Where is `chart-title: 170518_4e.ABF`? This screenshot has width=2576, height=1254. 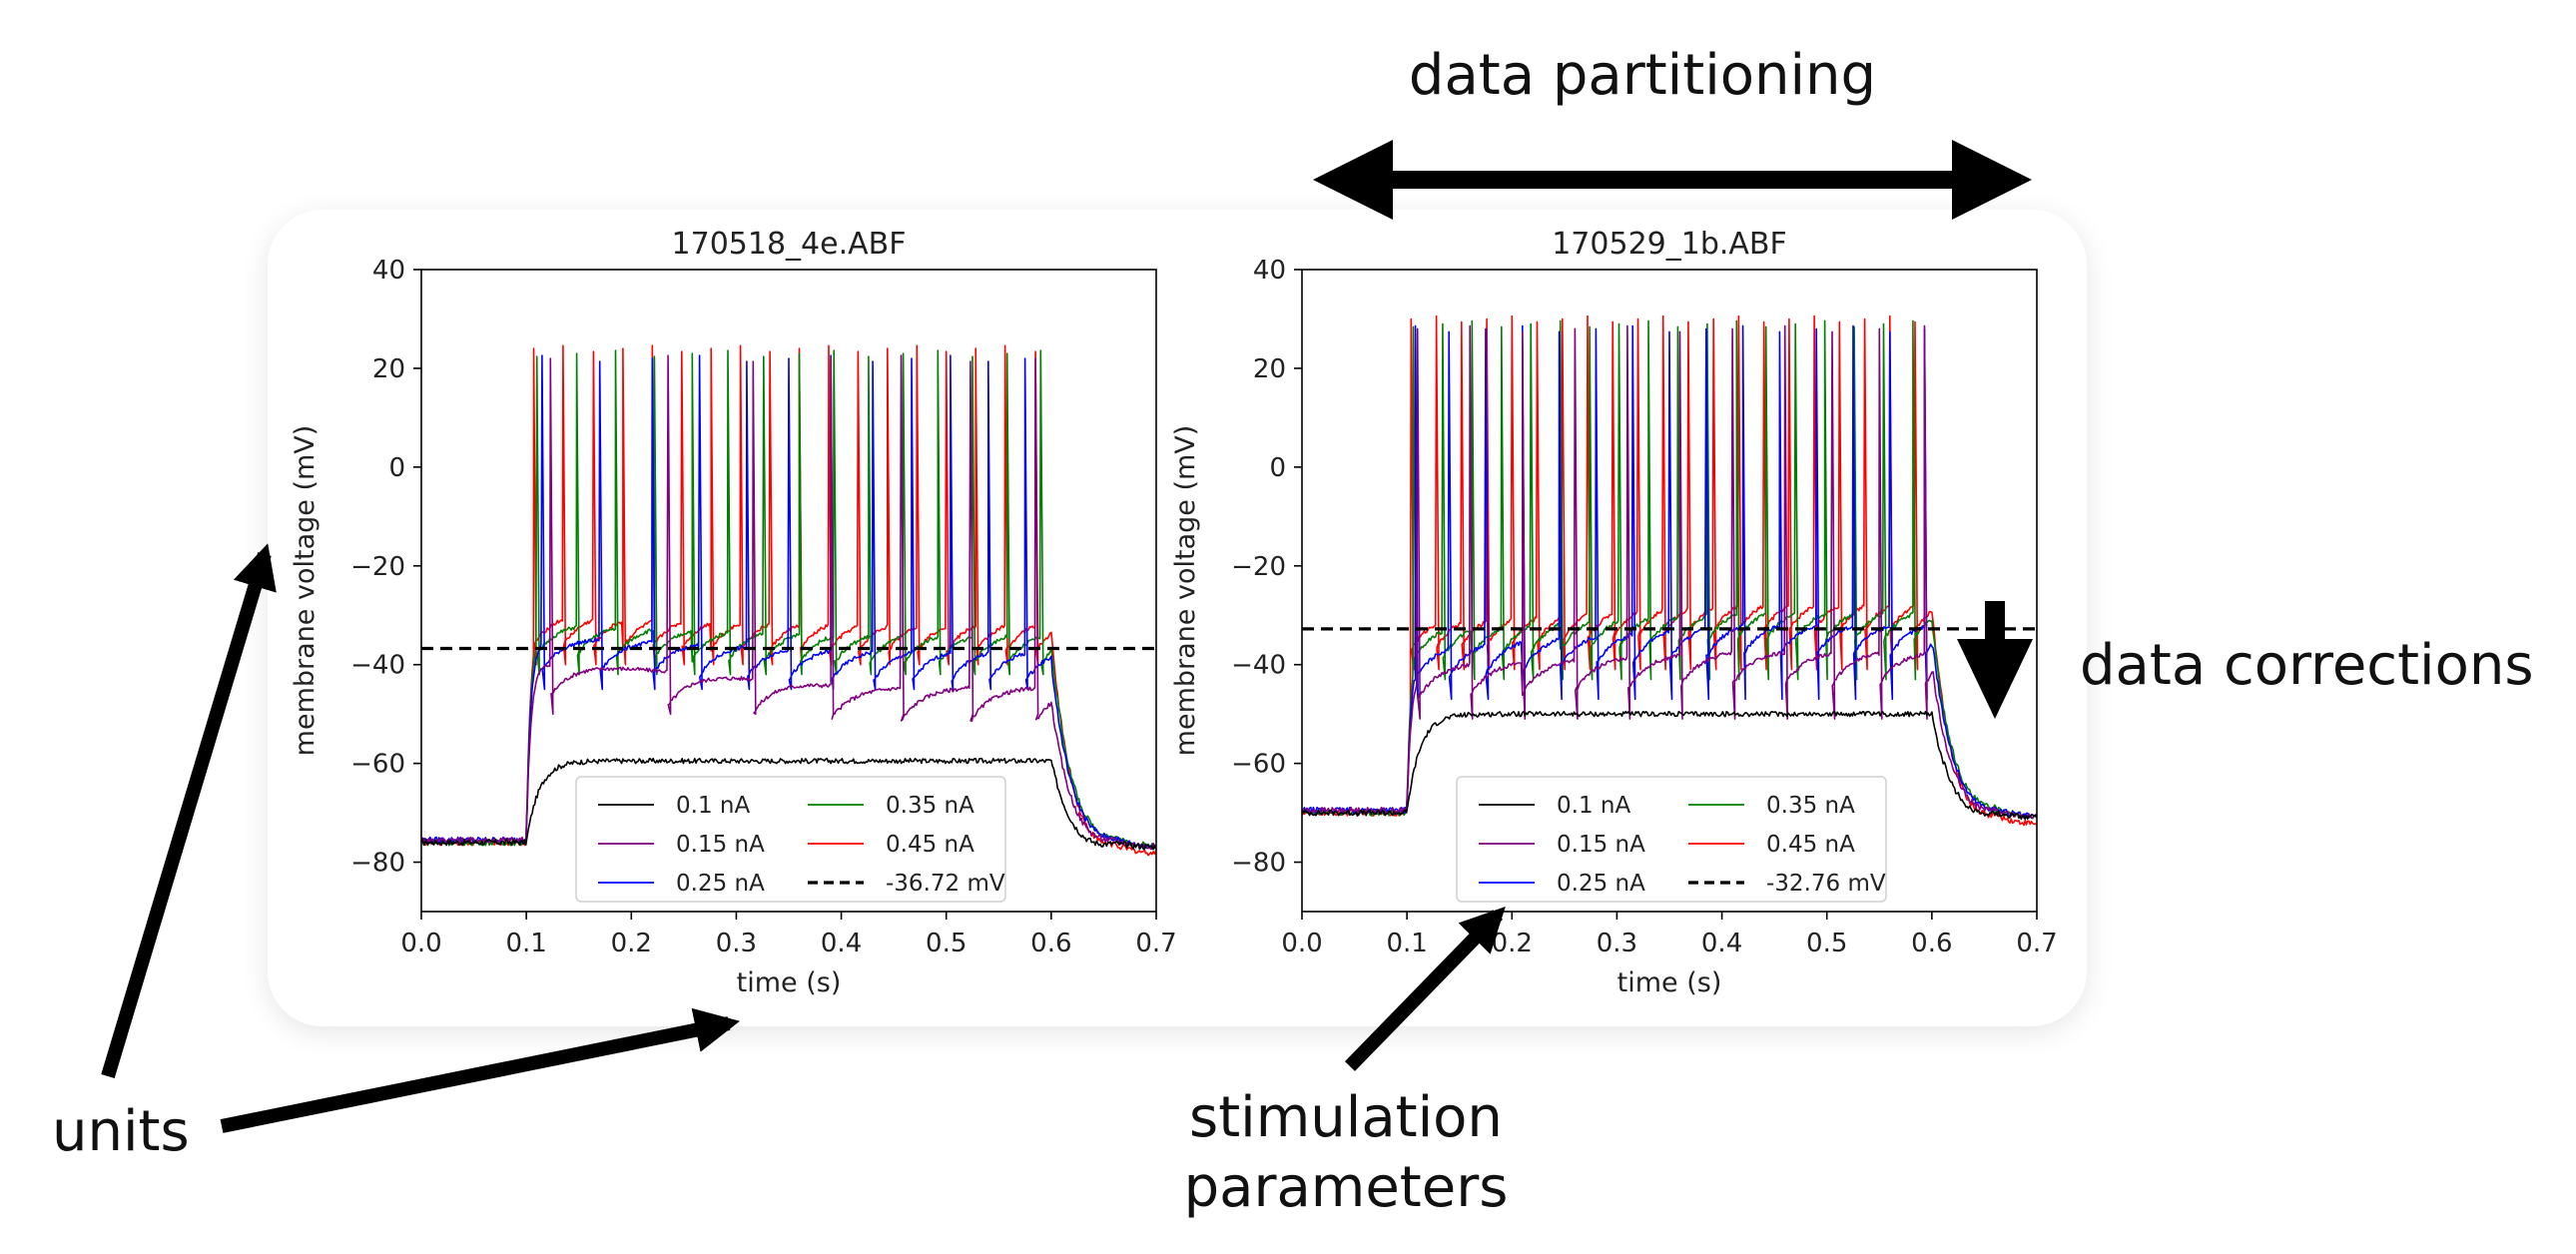
chart-title: 170518_4e.ABF is located at coordinates (789, 244).